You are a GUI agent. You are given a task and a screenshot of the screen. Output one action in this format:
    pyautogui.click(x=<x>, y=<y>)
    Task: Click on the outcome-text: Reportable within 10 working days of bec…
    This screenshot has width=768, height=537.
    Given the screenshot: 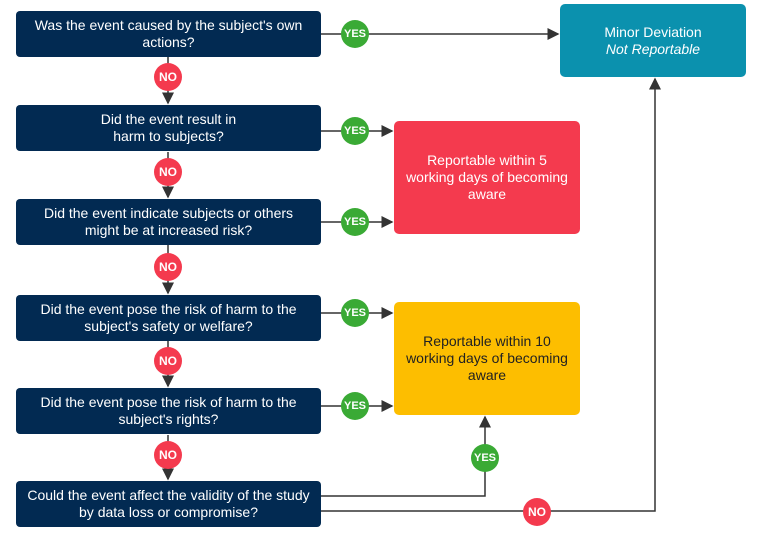 What is the action you would take?
    pyautogui.click(x=487, y=358)
    